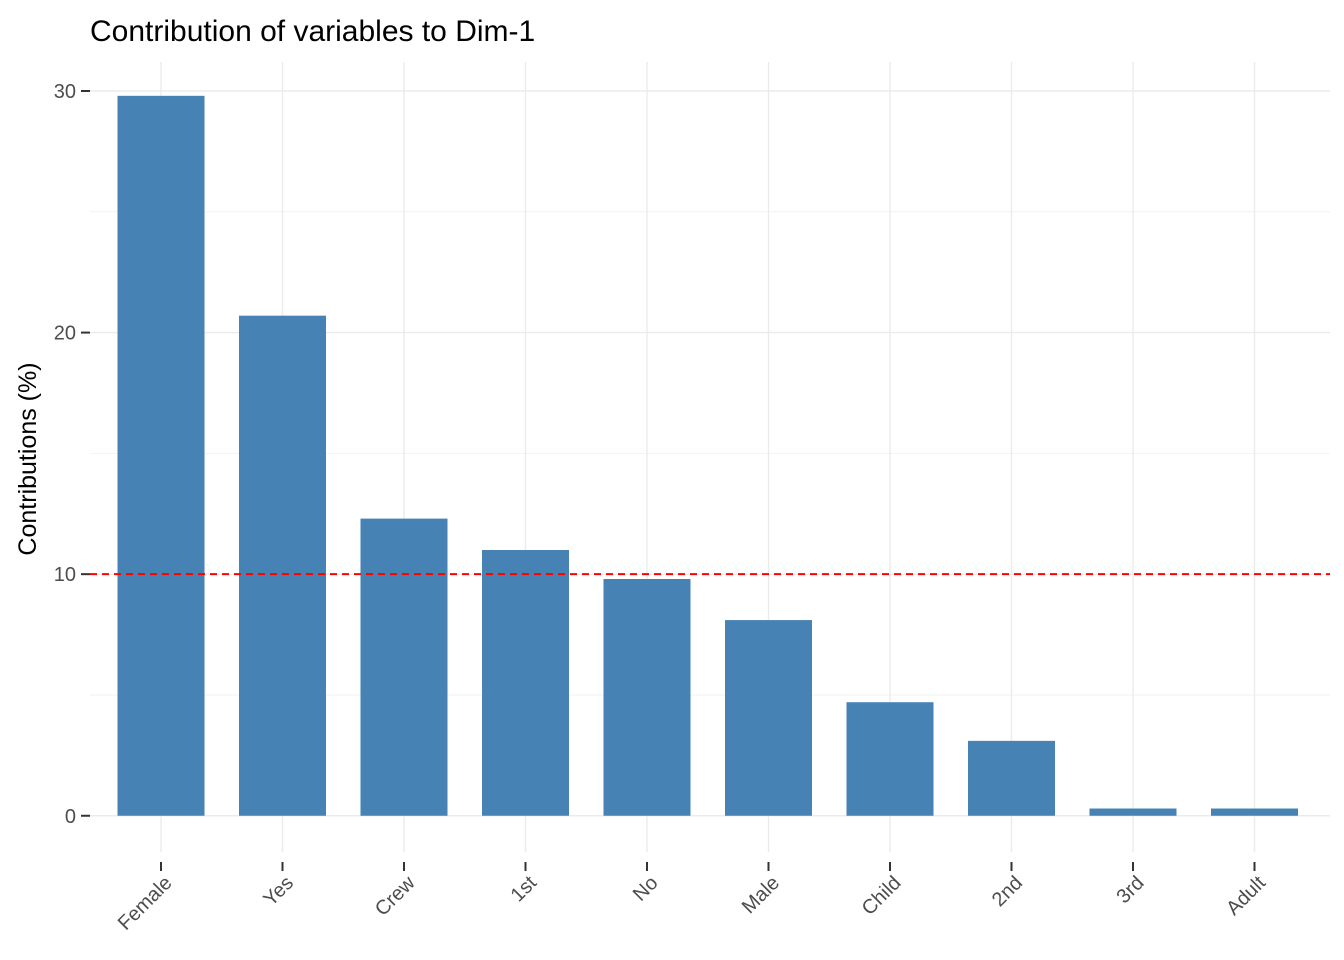 This screenshot has width=1344, height=960. I want to click on x-tick-label: Male, so click(761, 895).